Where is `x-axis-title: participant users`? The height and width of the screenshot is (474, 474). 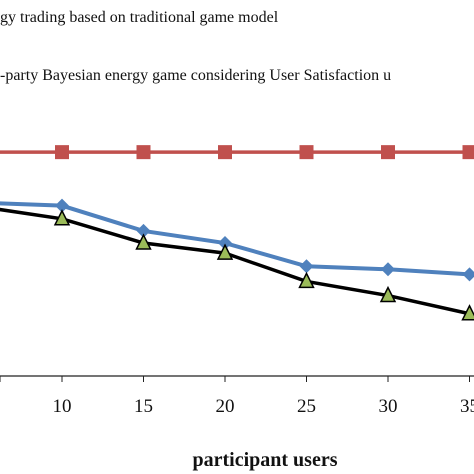
x-axis-title: participant users is located at coordinates (265, 460).